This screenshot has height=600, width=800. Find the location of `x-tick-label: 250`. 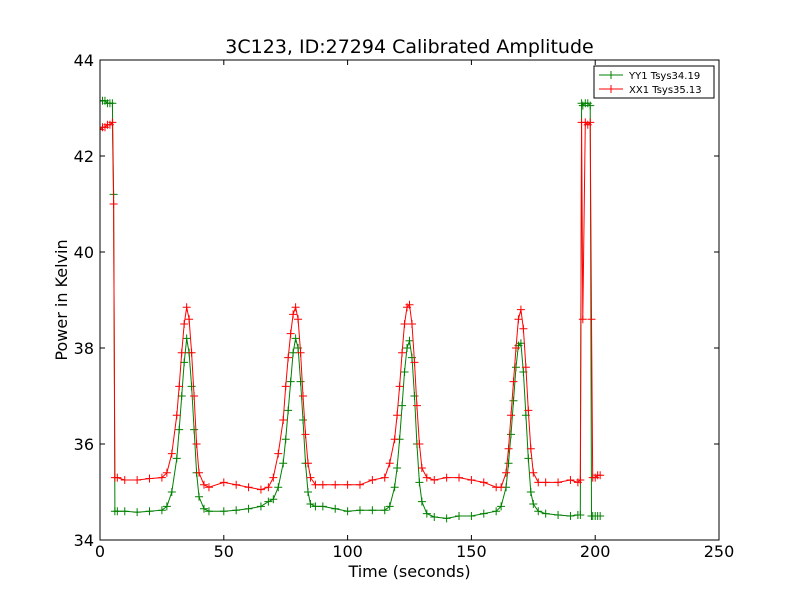

x-tick-label: 250 is located at coordinates (719, 551).